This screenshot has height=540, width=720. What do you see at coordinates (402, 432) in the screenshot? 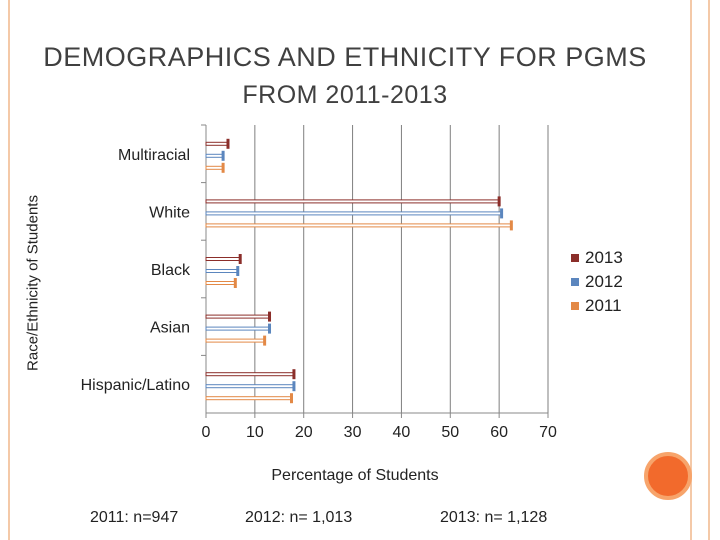
I see `x-tick-label-40: 40` at bounding box center [402, 432].